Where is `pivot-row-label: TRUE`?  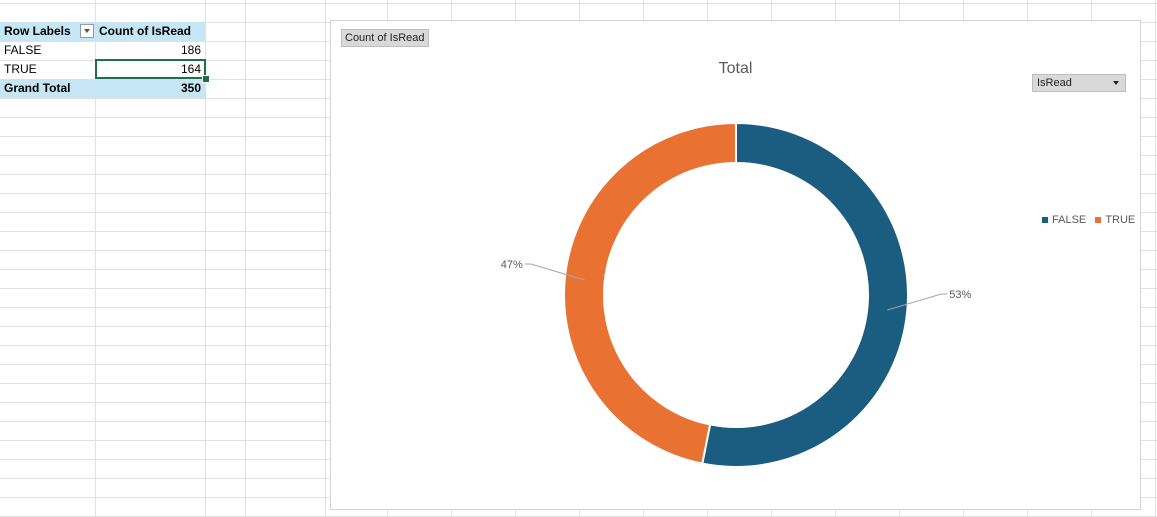 pivot-row-label: TRUE is located at coordinates (20, 69).